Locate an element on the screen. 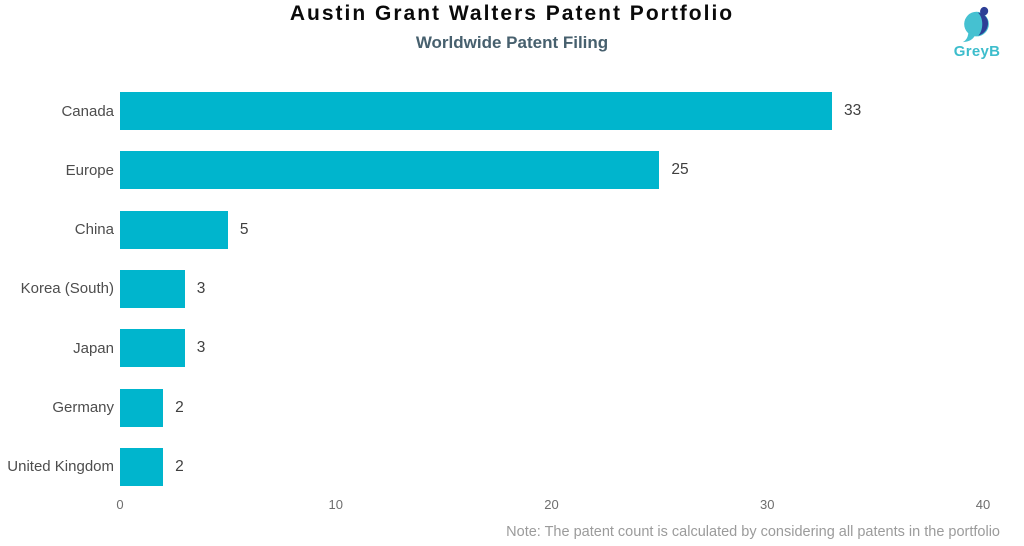  value-label: 5 is located at coordinates (244, 229).